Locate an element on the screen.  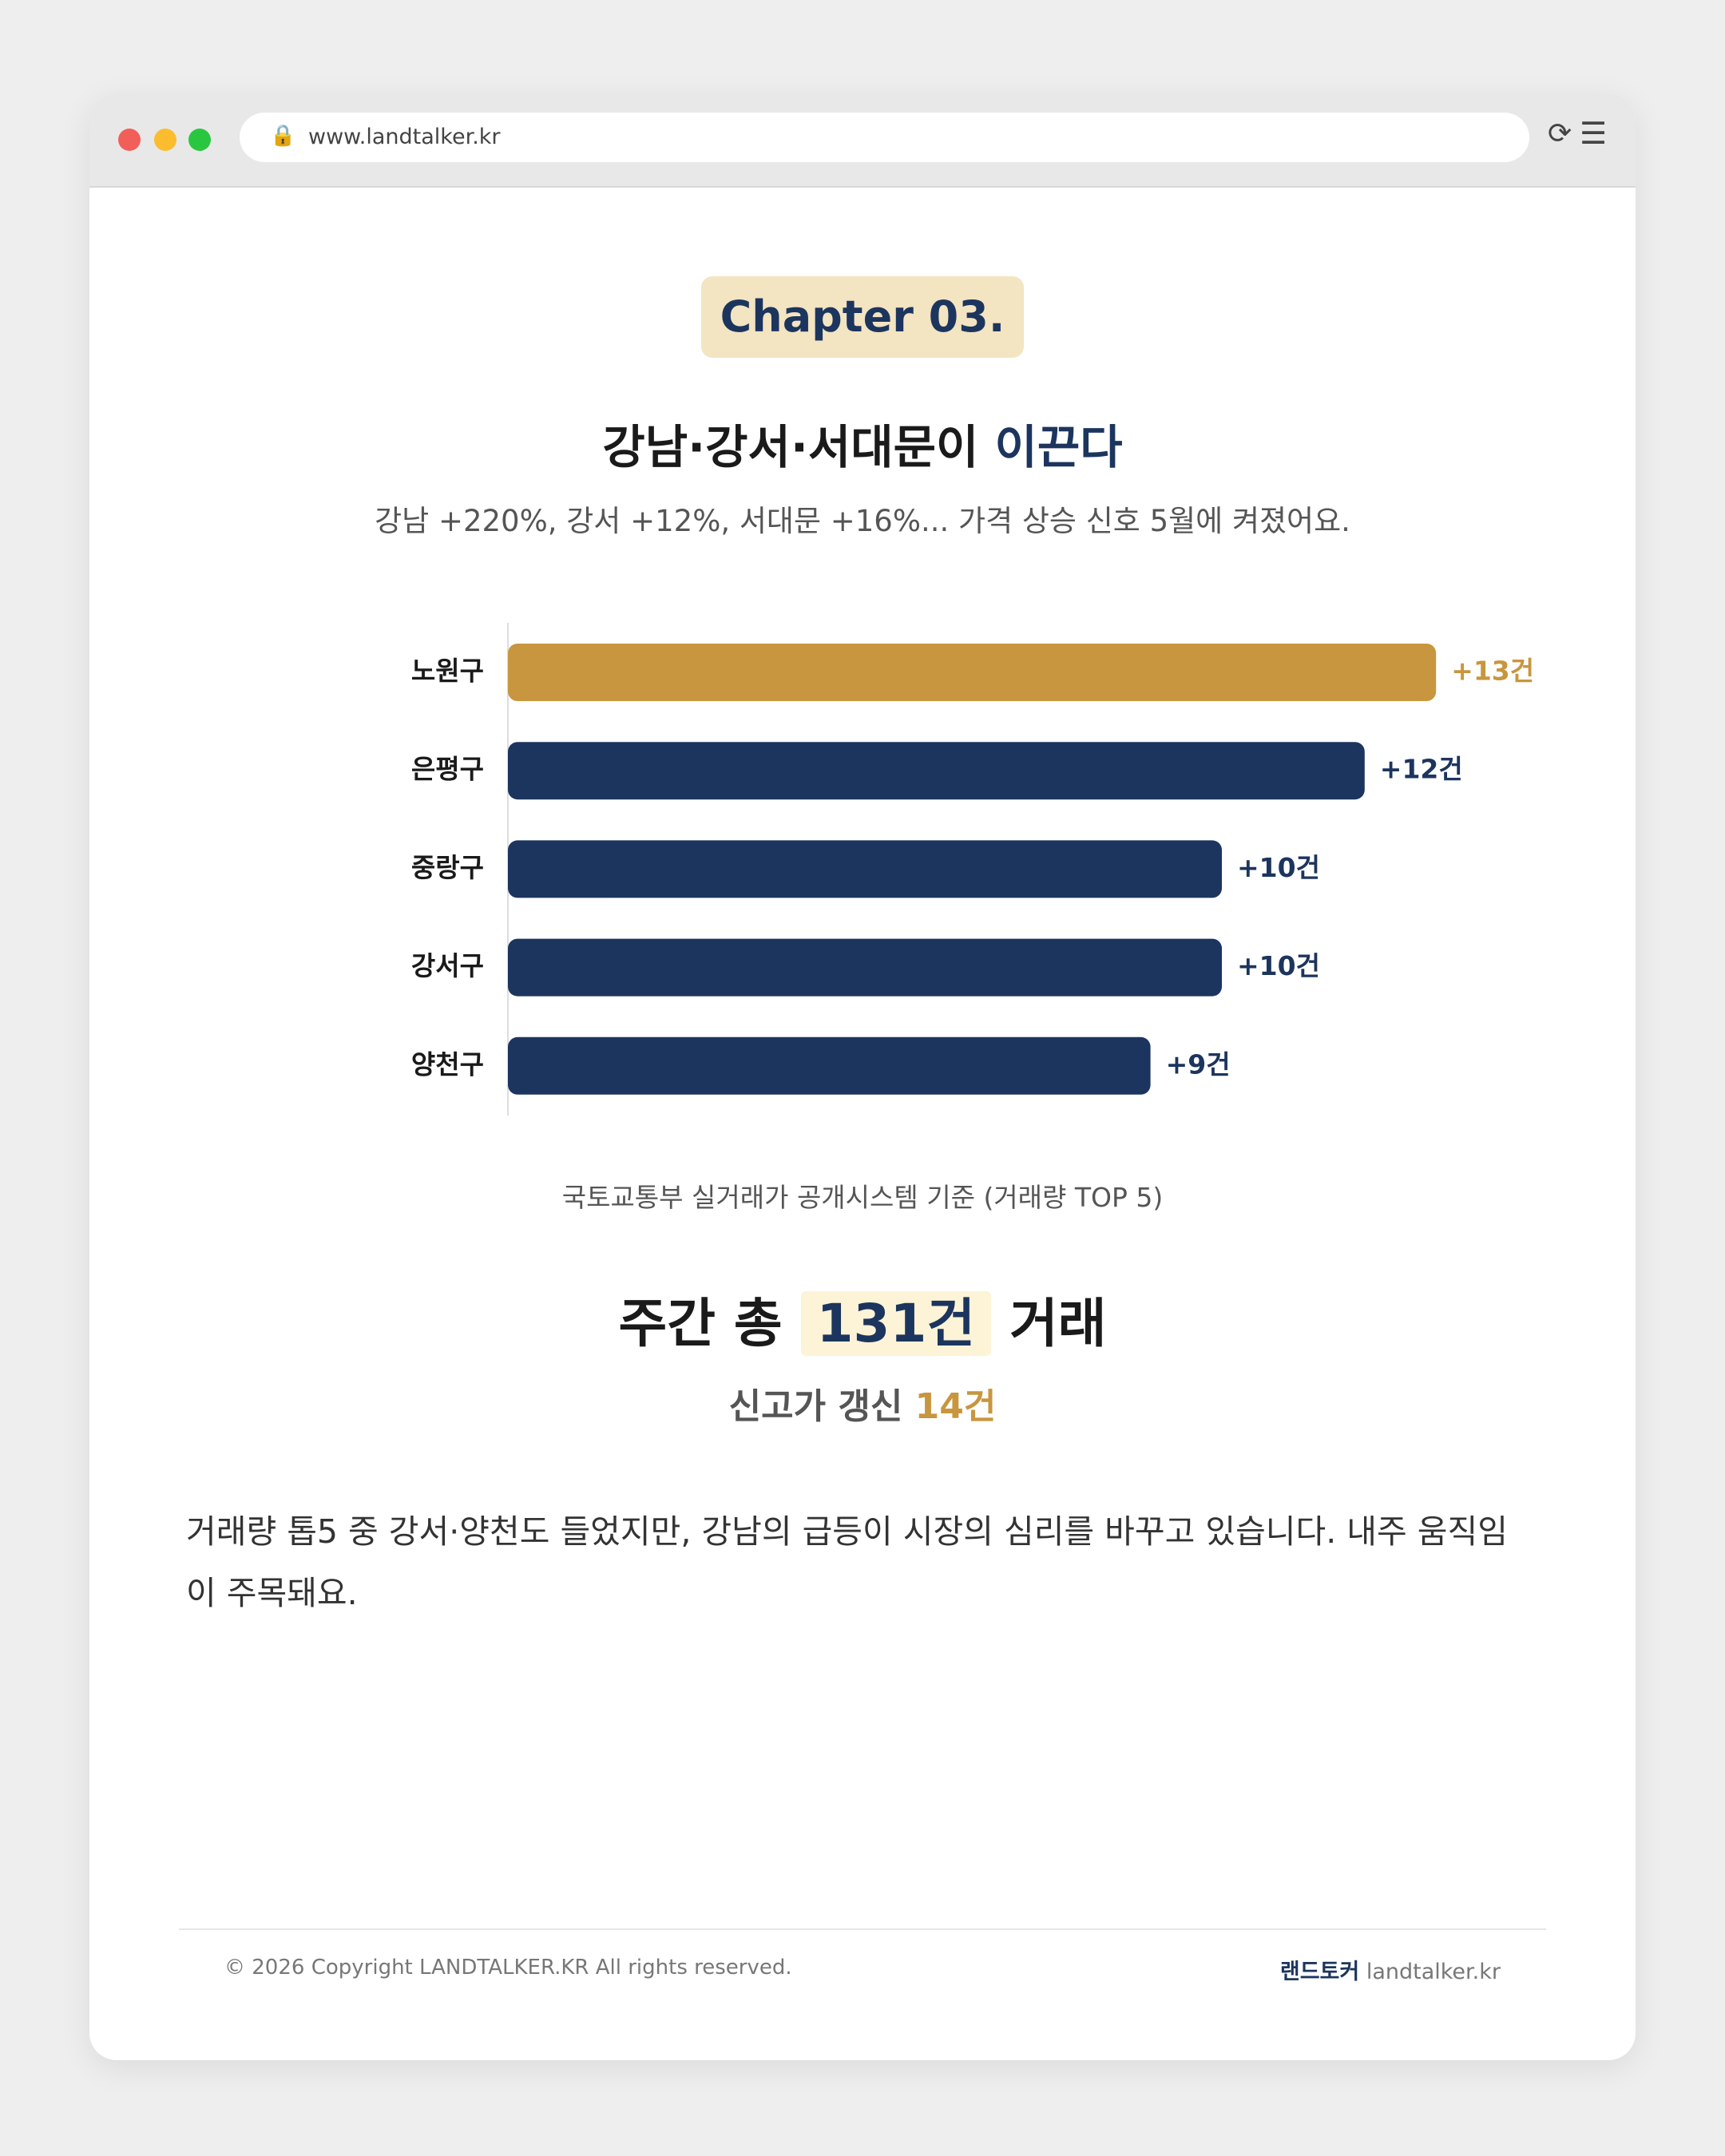
site-name: landtalker.kr is located at coordinates (1434, 1972).